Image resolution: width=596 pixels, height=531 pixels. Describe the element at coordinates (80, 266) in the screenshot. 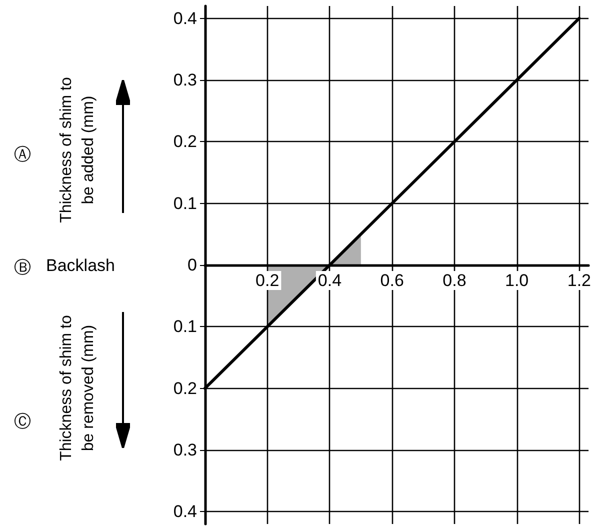

I see `text: Backlash` at that location.